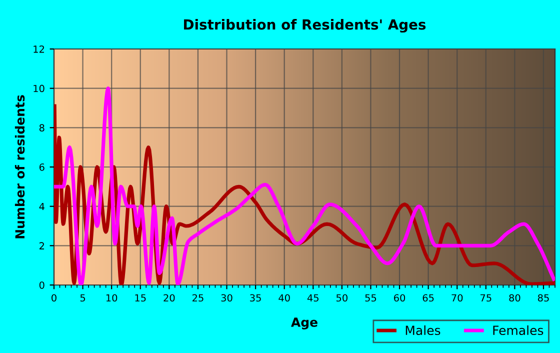 The width and height of the screenshot is (560, 353). I want to click on y-tick-label: 8, so click(41, 128).